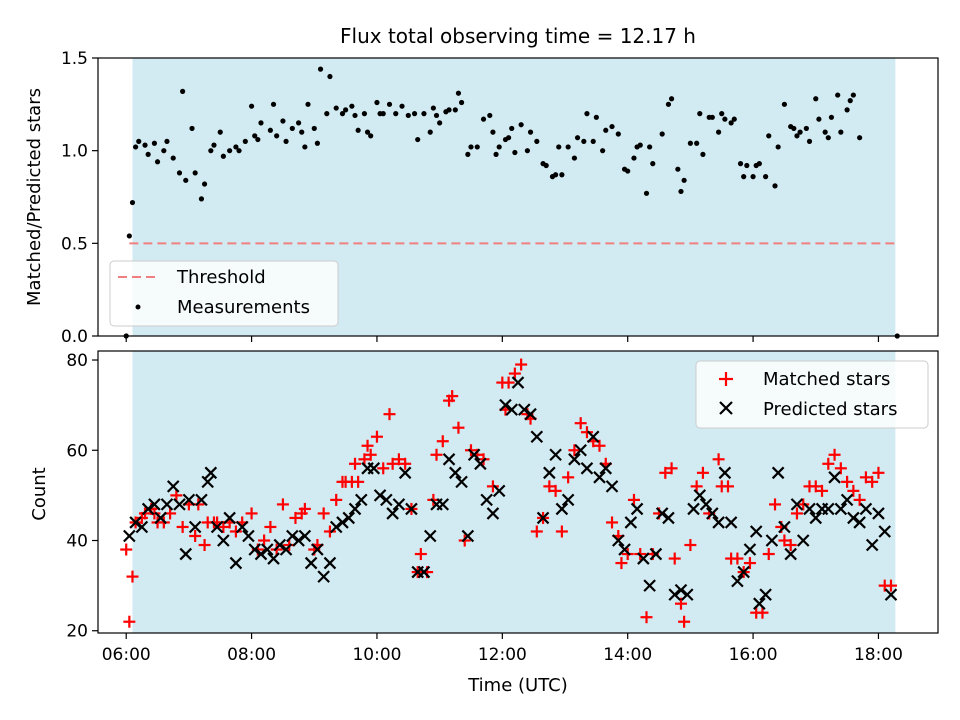 The width and height of the screenshot is (960, 720). I want to click on legend-predicted-swatch, so click(726, 408).